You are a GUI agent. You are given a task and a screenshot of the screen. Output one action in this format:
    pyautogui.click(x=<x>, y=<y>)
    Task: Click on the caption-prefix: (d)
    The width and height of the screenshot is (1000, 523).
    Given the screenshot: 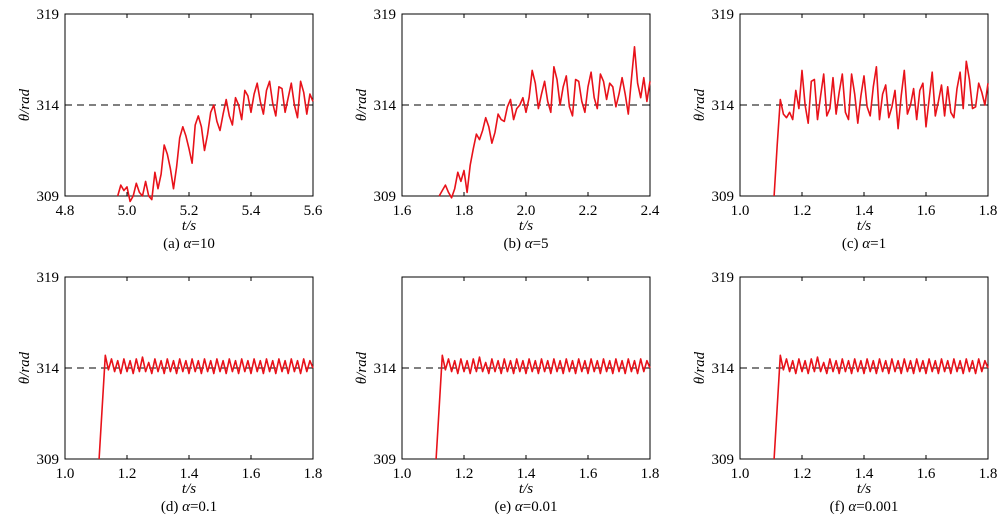 What is the action you would take?
    pyautogui.click(x=171, y=507)
    